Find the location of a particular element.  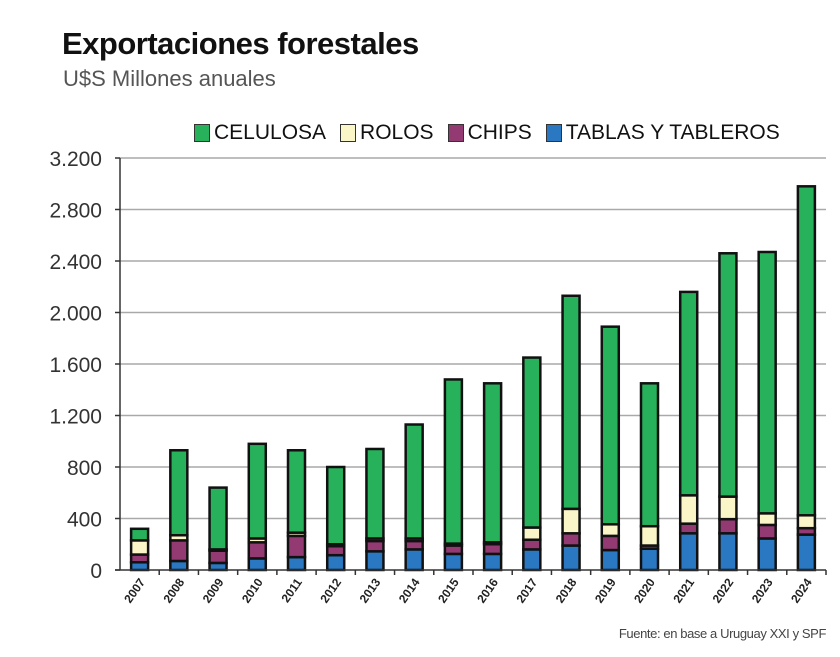

chart-subtitle: U$S Millones anuales is located at coordinates (169, 78).